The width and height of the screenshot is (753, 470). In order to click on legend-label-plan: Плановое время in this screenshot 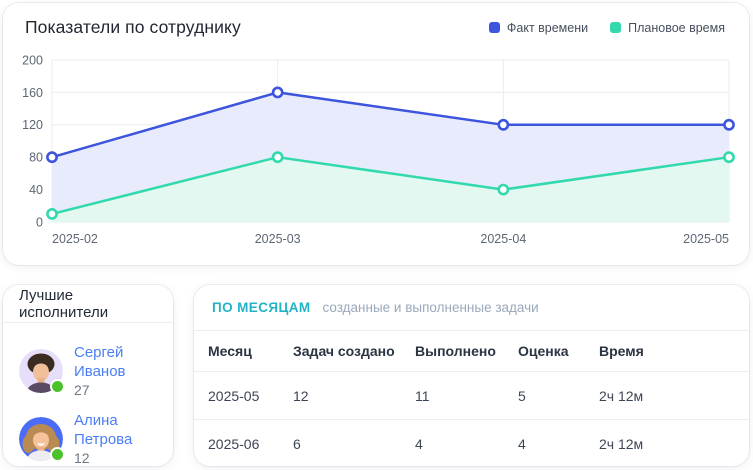, I will do `click(676, 27)`.